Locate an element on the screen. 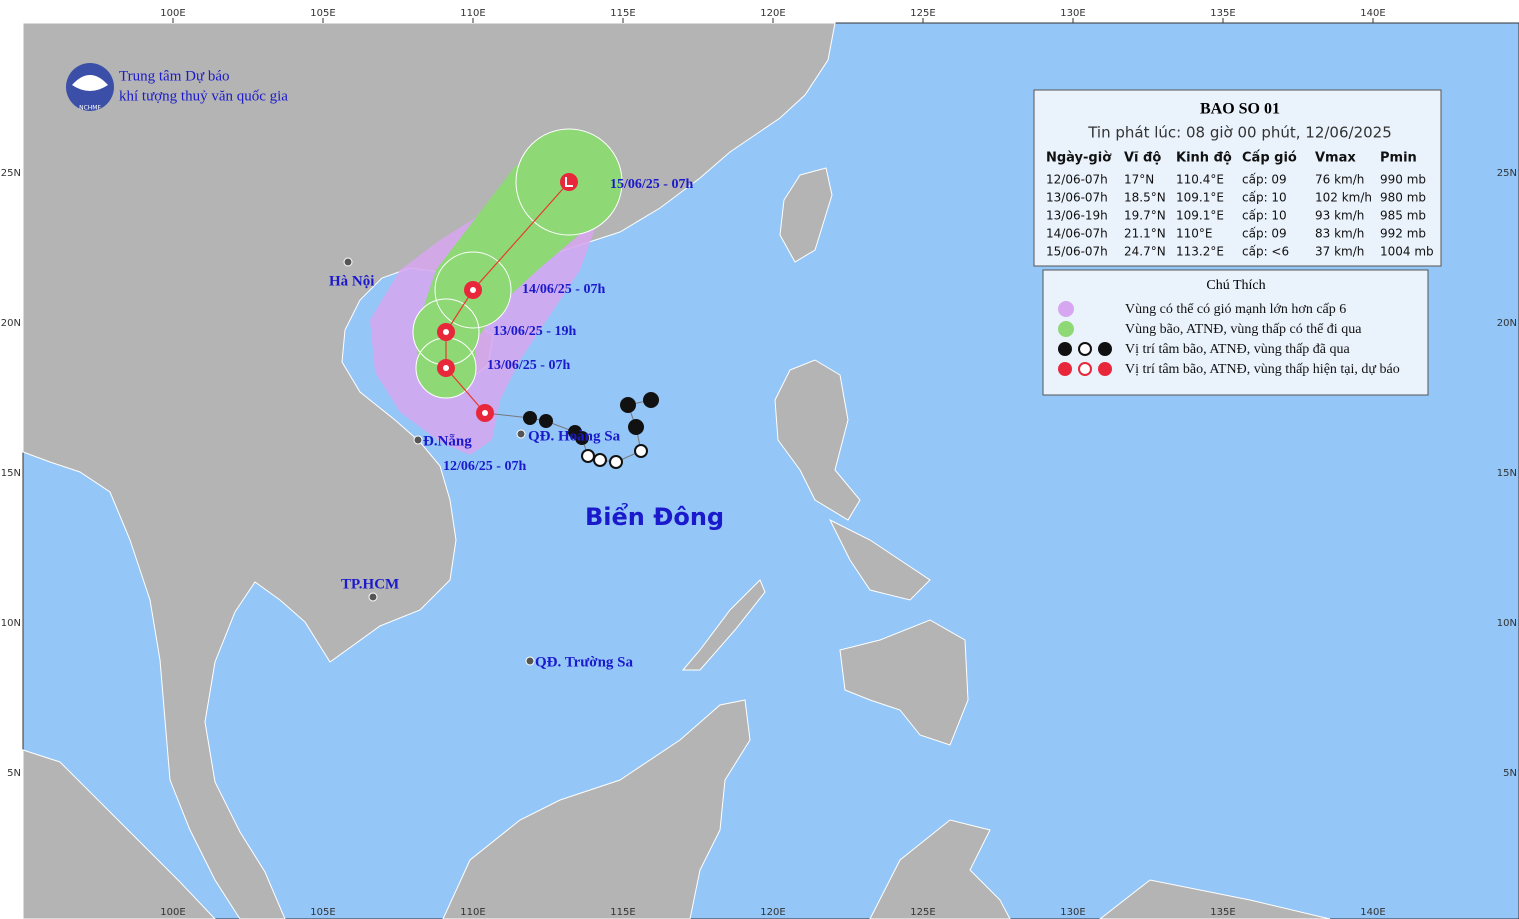  table-cell: 21.1°N is located at coordinates (1145, 234).